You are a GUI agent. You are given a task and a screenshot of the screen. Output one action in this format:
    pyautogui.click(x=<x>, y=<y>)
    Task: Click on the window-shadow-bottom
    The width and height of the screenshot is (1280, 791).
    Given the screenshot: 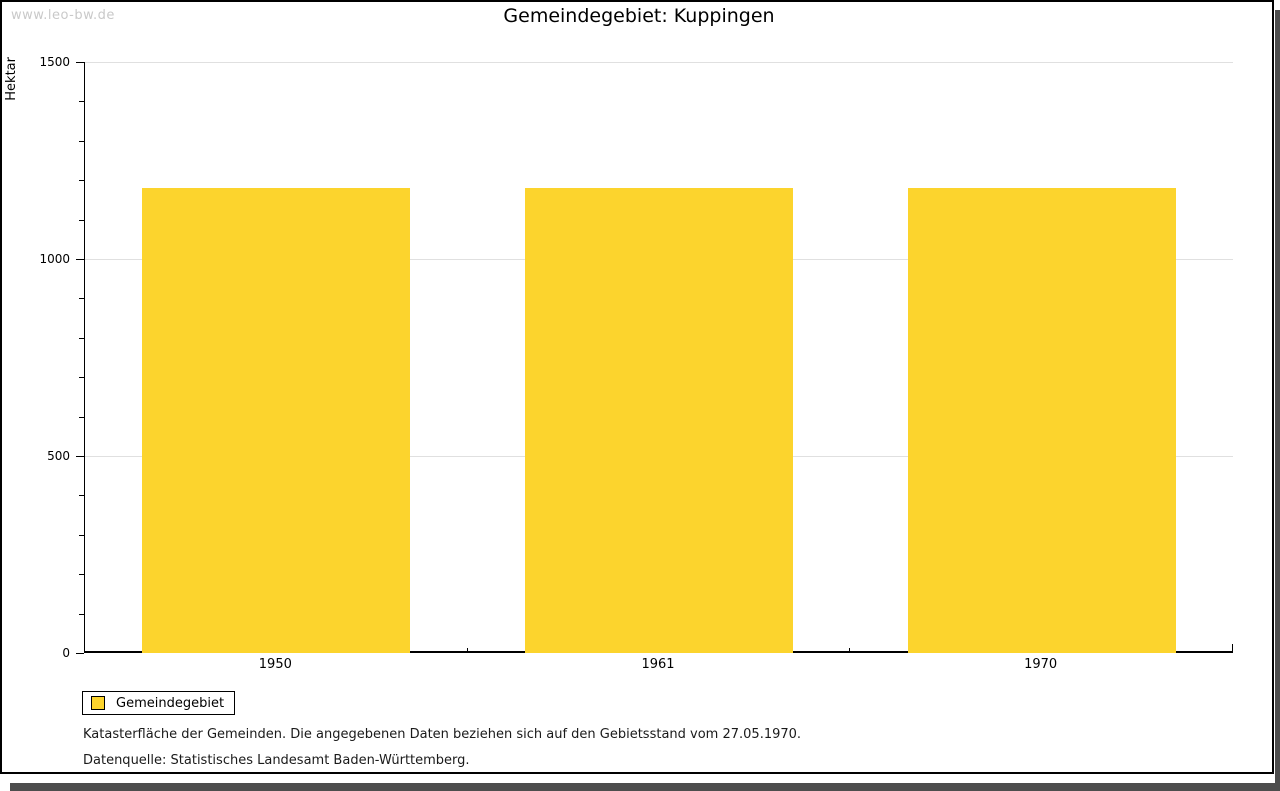 What is the action you would take?
    pyautogui.click(x=645, y=787)
    